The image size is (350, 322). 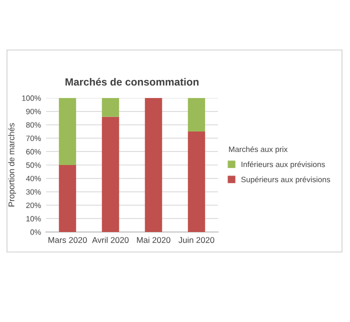 What do you see at coordinates (12, 164) in the screenshot?
I see `y-axis-title: Proportion de marchés` at bounding box center [12, 164].